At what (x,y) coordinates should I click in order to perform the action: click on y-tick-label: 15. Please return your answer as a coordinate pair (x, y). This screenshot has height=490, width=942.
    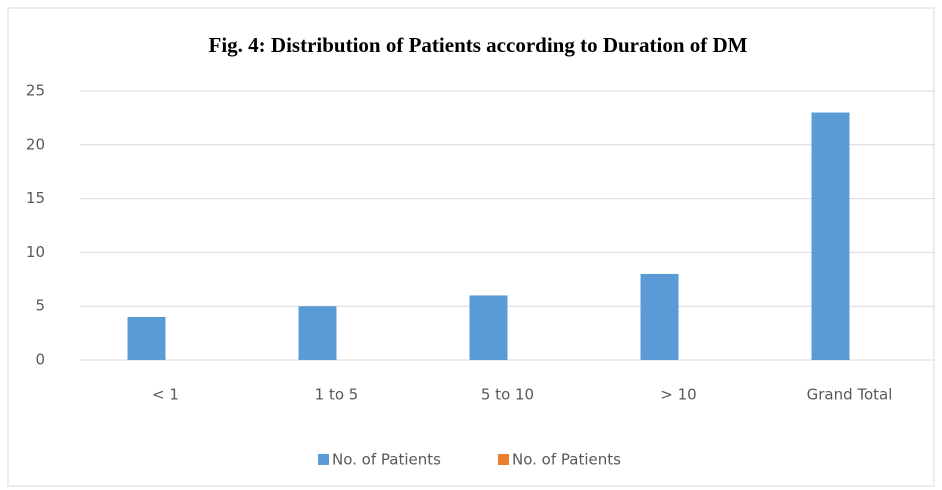
    Looking at the image, I should click on (35, 198).